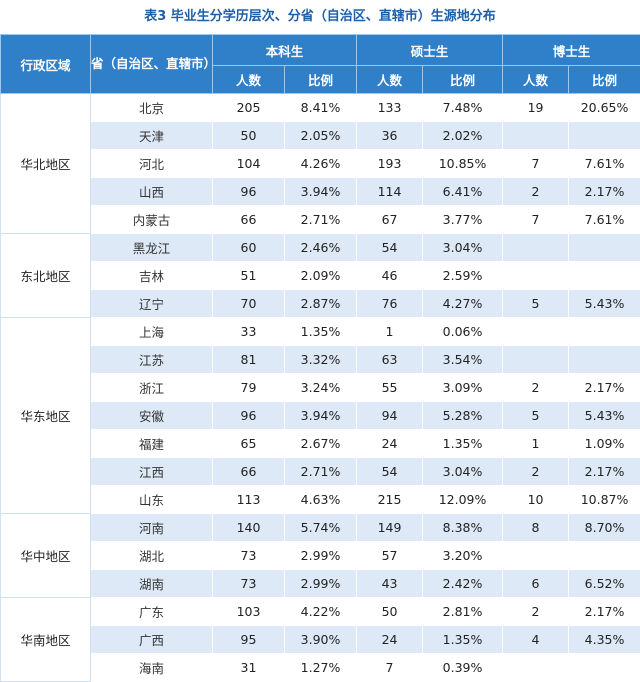 The image size is (640, 682). What do you see at coordinates (321, 304) in the screenshot?
I see `bachelor-ratio-cell: 2.87%` at bounding box center [321, 304].